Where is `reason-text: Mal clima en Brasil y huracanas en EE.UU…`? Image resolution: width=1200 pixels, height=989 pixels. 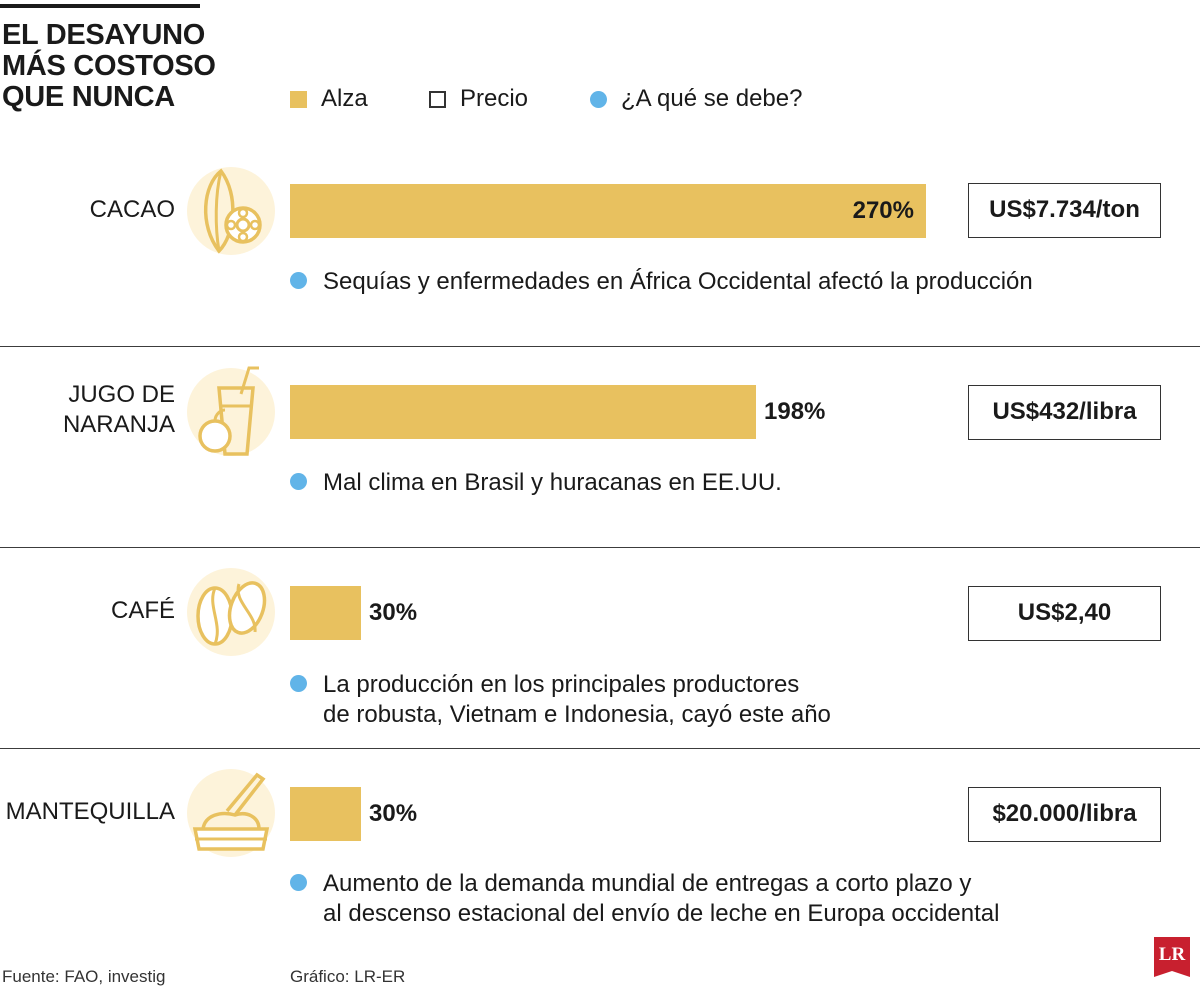
reason-text: Mal clima en Brasil y huracanas en EE.UU… is located at coordinates (746, 483).